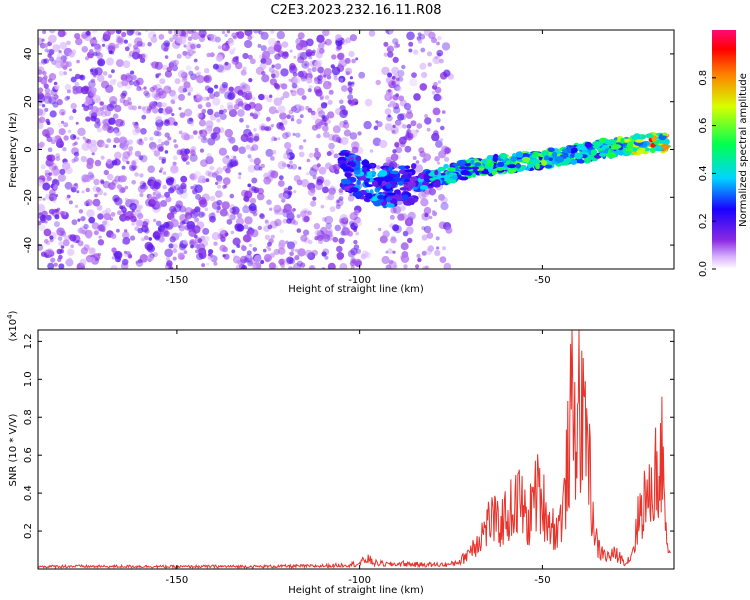 The height and width of the screenshot is (600, 750). I want to click on colorbar-tick-label: 0.0, so click(703, 269).